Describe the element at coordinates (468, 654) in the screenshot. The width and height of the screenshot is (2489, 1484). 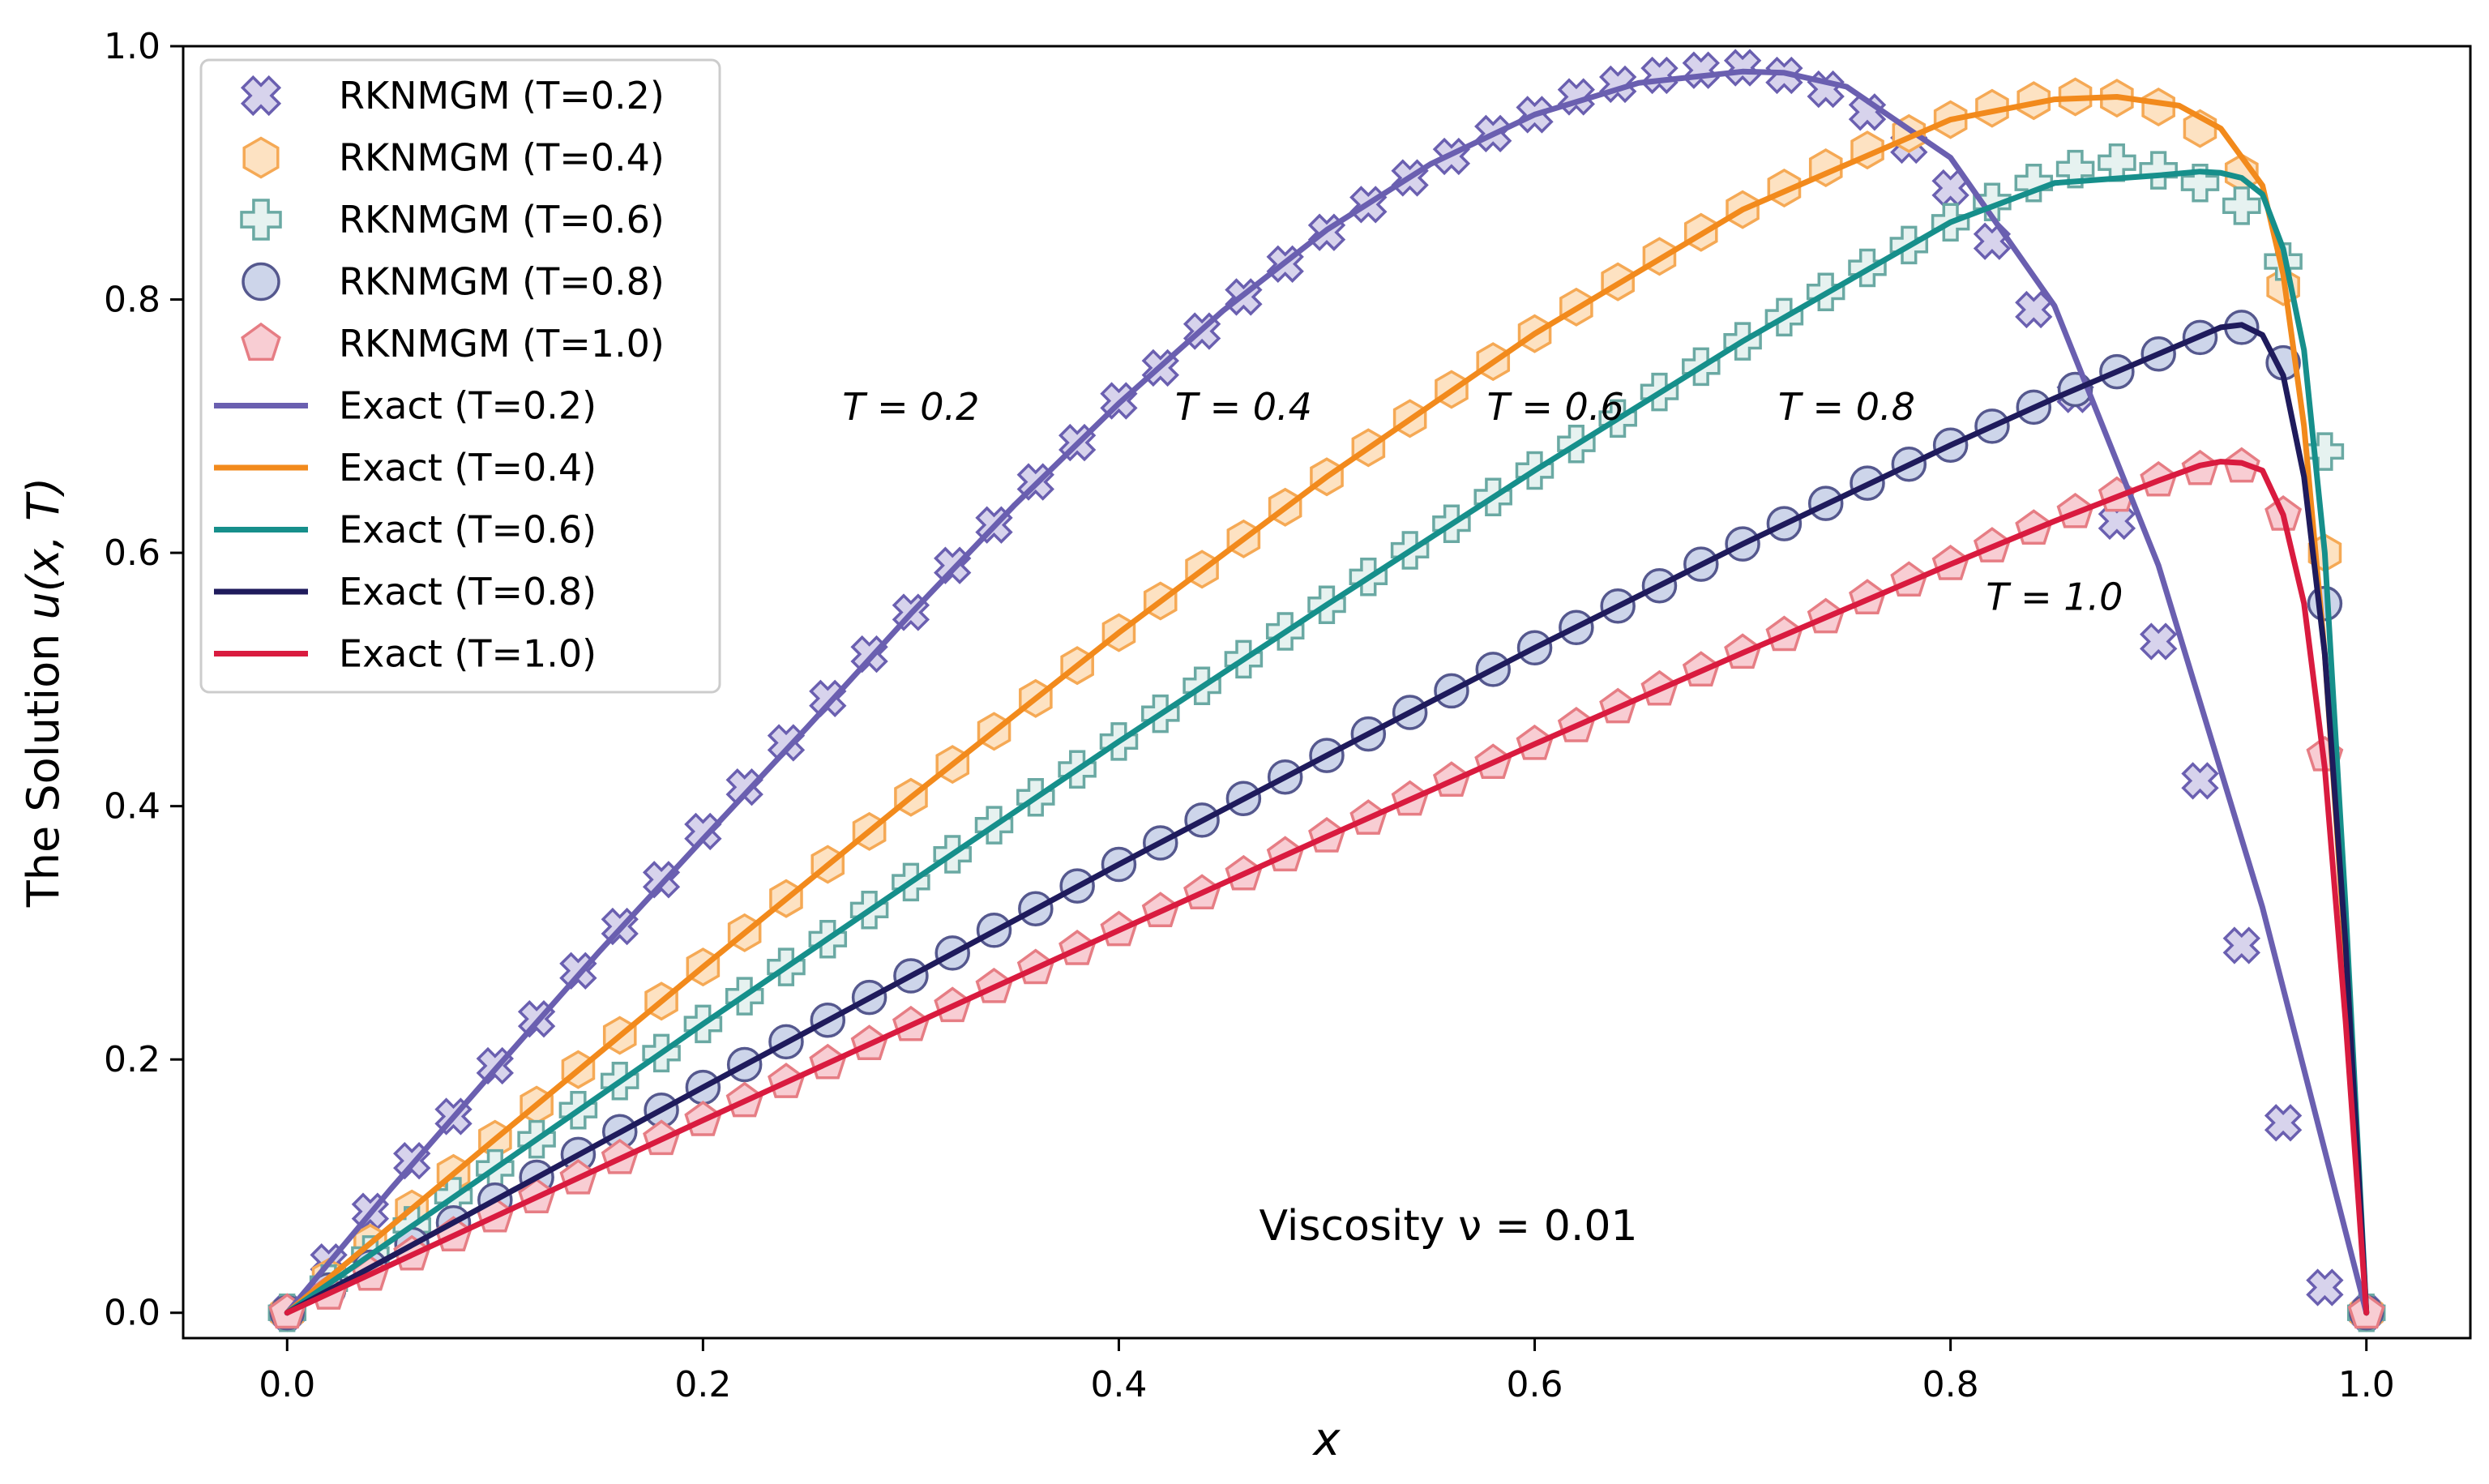
I see `legend-label: Exact (T=1.0)` at that location.